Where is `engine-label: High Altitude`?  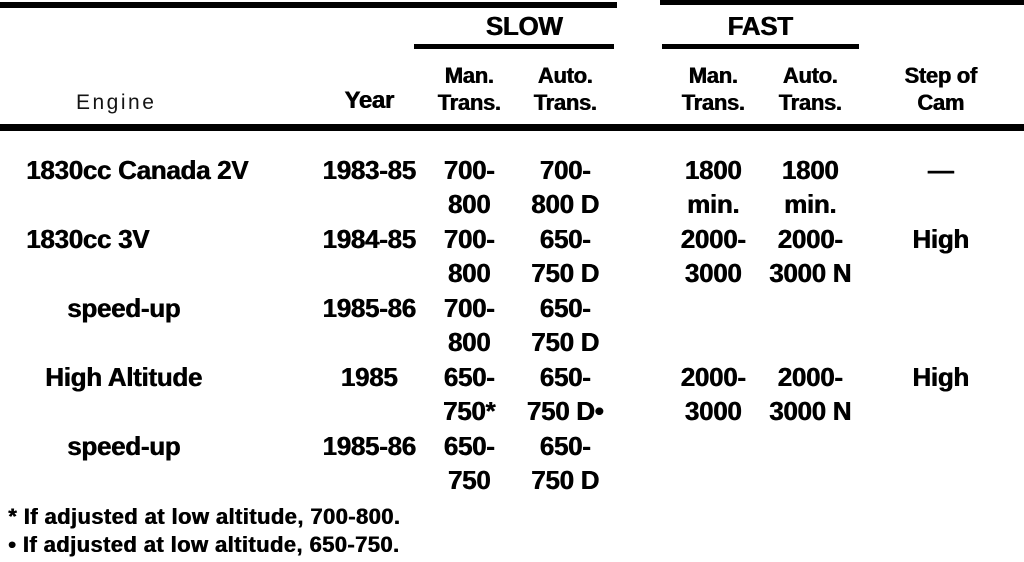
engine-label: High Altitude is located at coordinates (123, 377).